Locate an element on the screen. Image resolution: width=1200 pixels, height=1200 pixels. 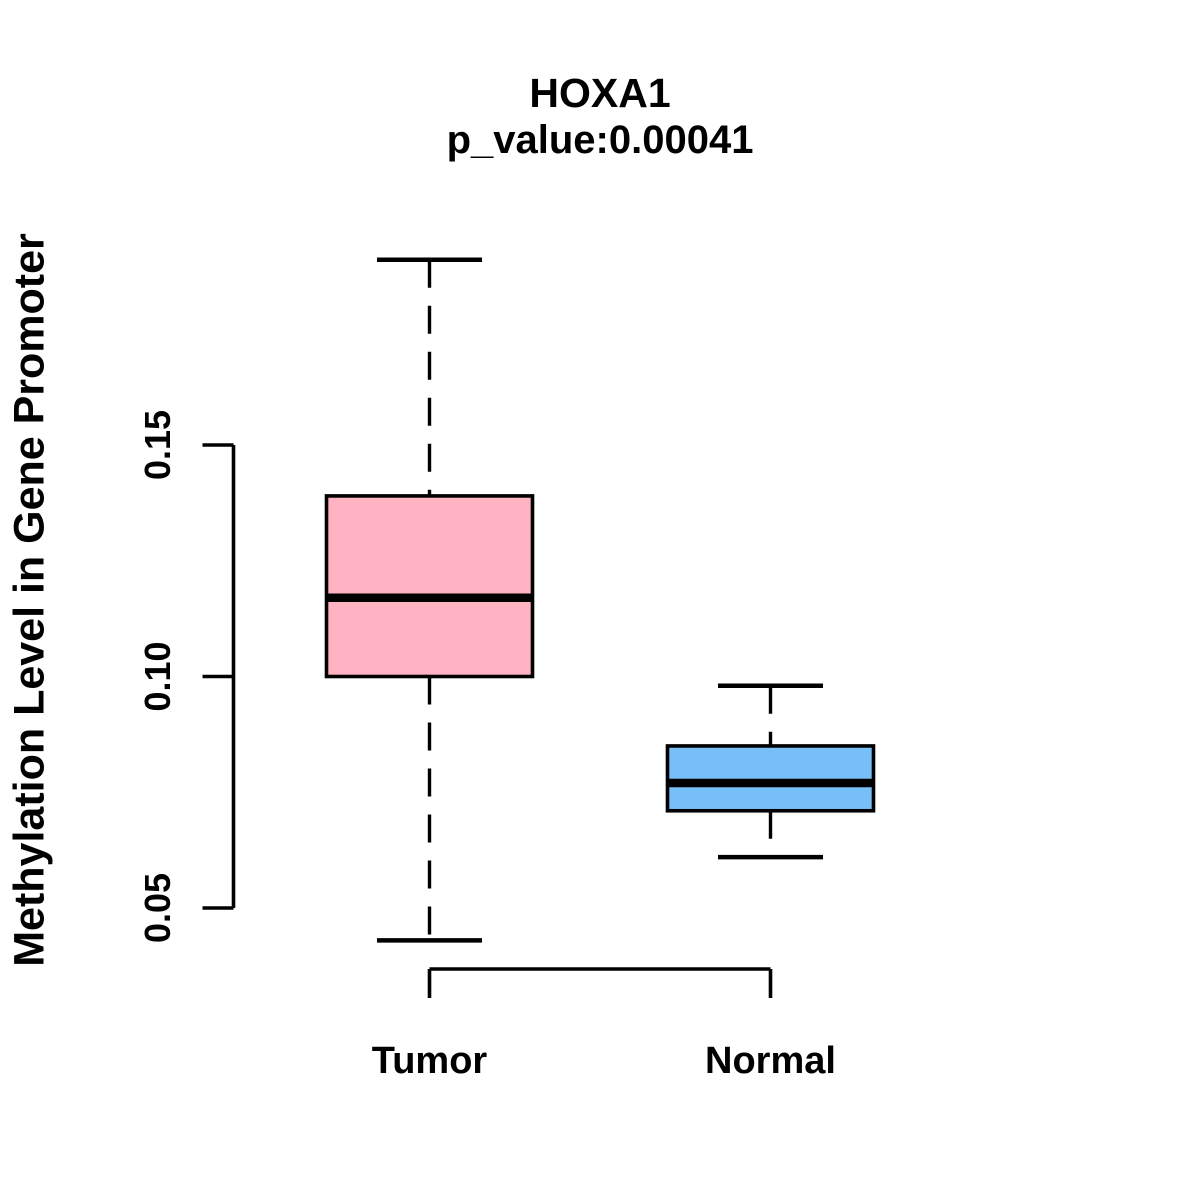
x-axis-label-normal: Normal is located at coordinates (770, 1061).